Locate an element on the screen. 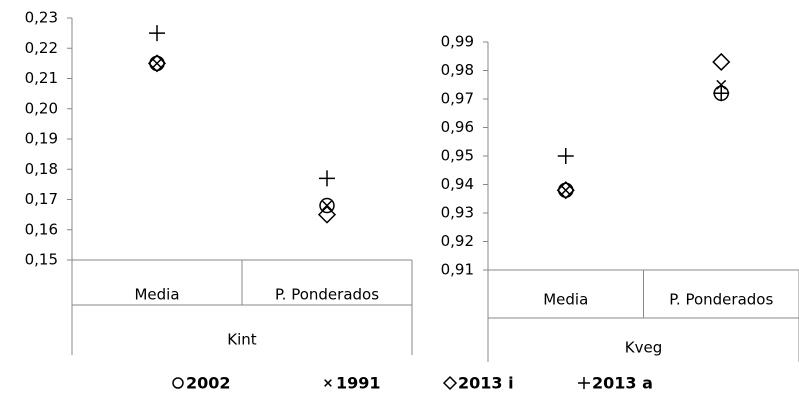  y-tick-label: 0,18 is located at coordinates (41, 169).